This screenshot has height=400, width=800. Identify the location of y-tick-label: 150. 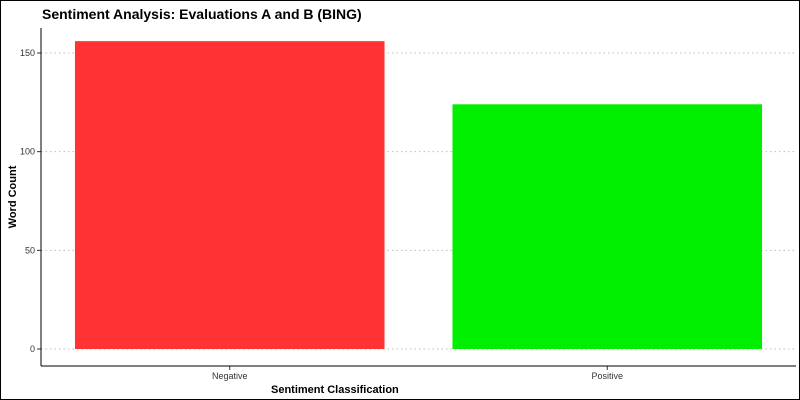
(27, 53).